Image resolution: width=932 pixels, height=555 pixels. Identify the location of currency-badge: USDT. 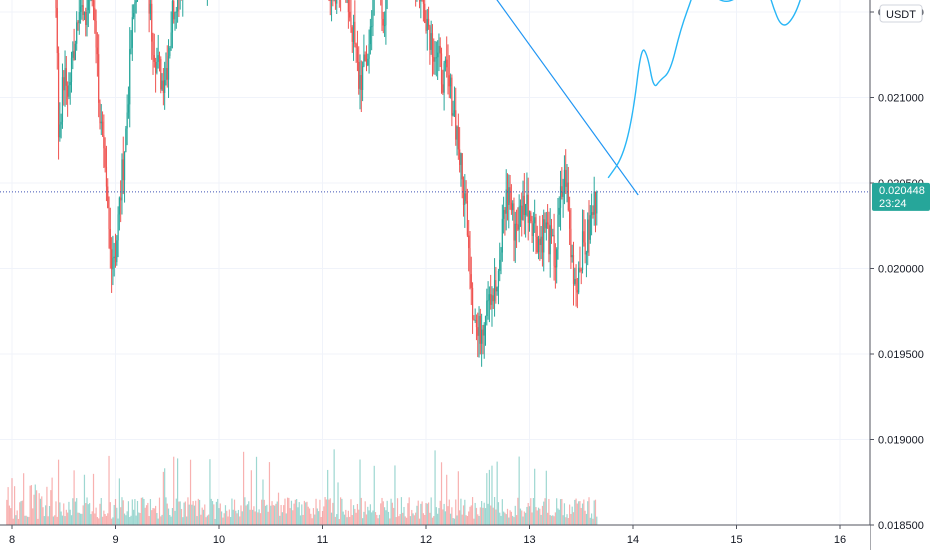
(901, 13).